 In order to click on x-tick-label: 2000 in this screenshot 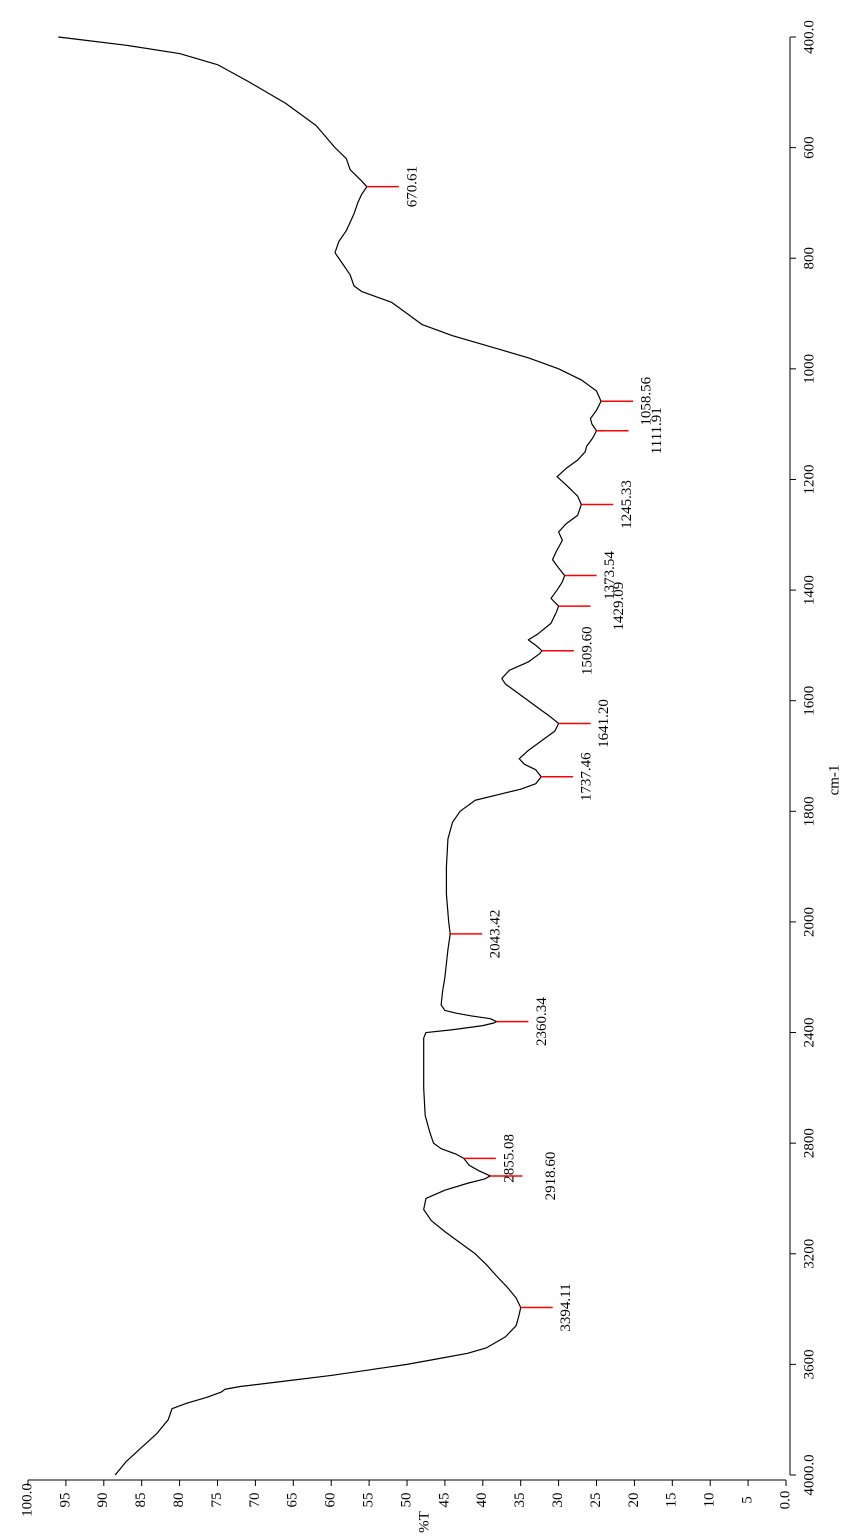, I will do `click(809, 922)`.